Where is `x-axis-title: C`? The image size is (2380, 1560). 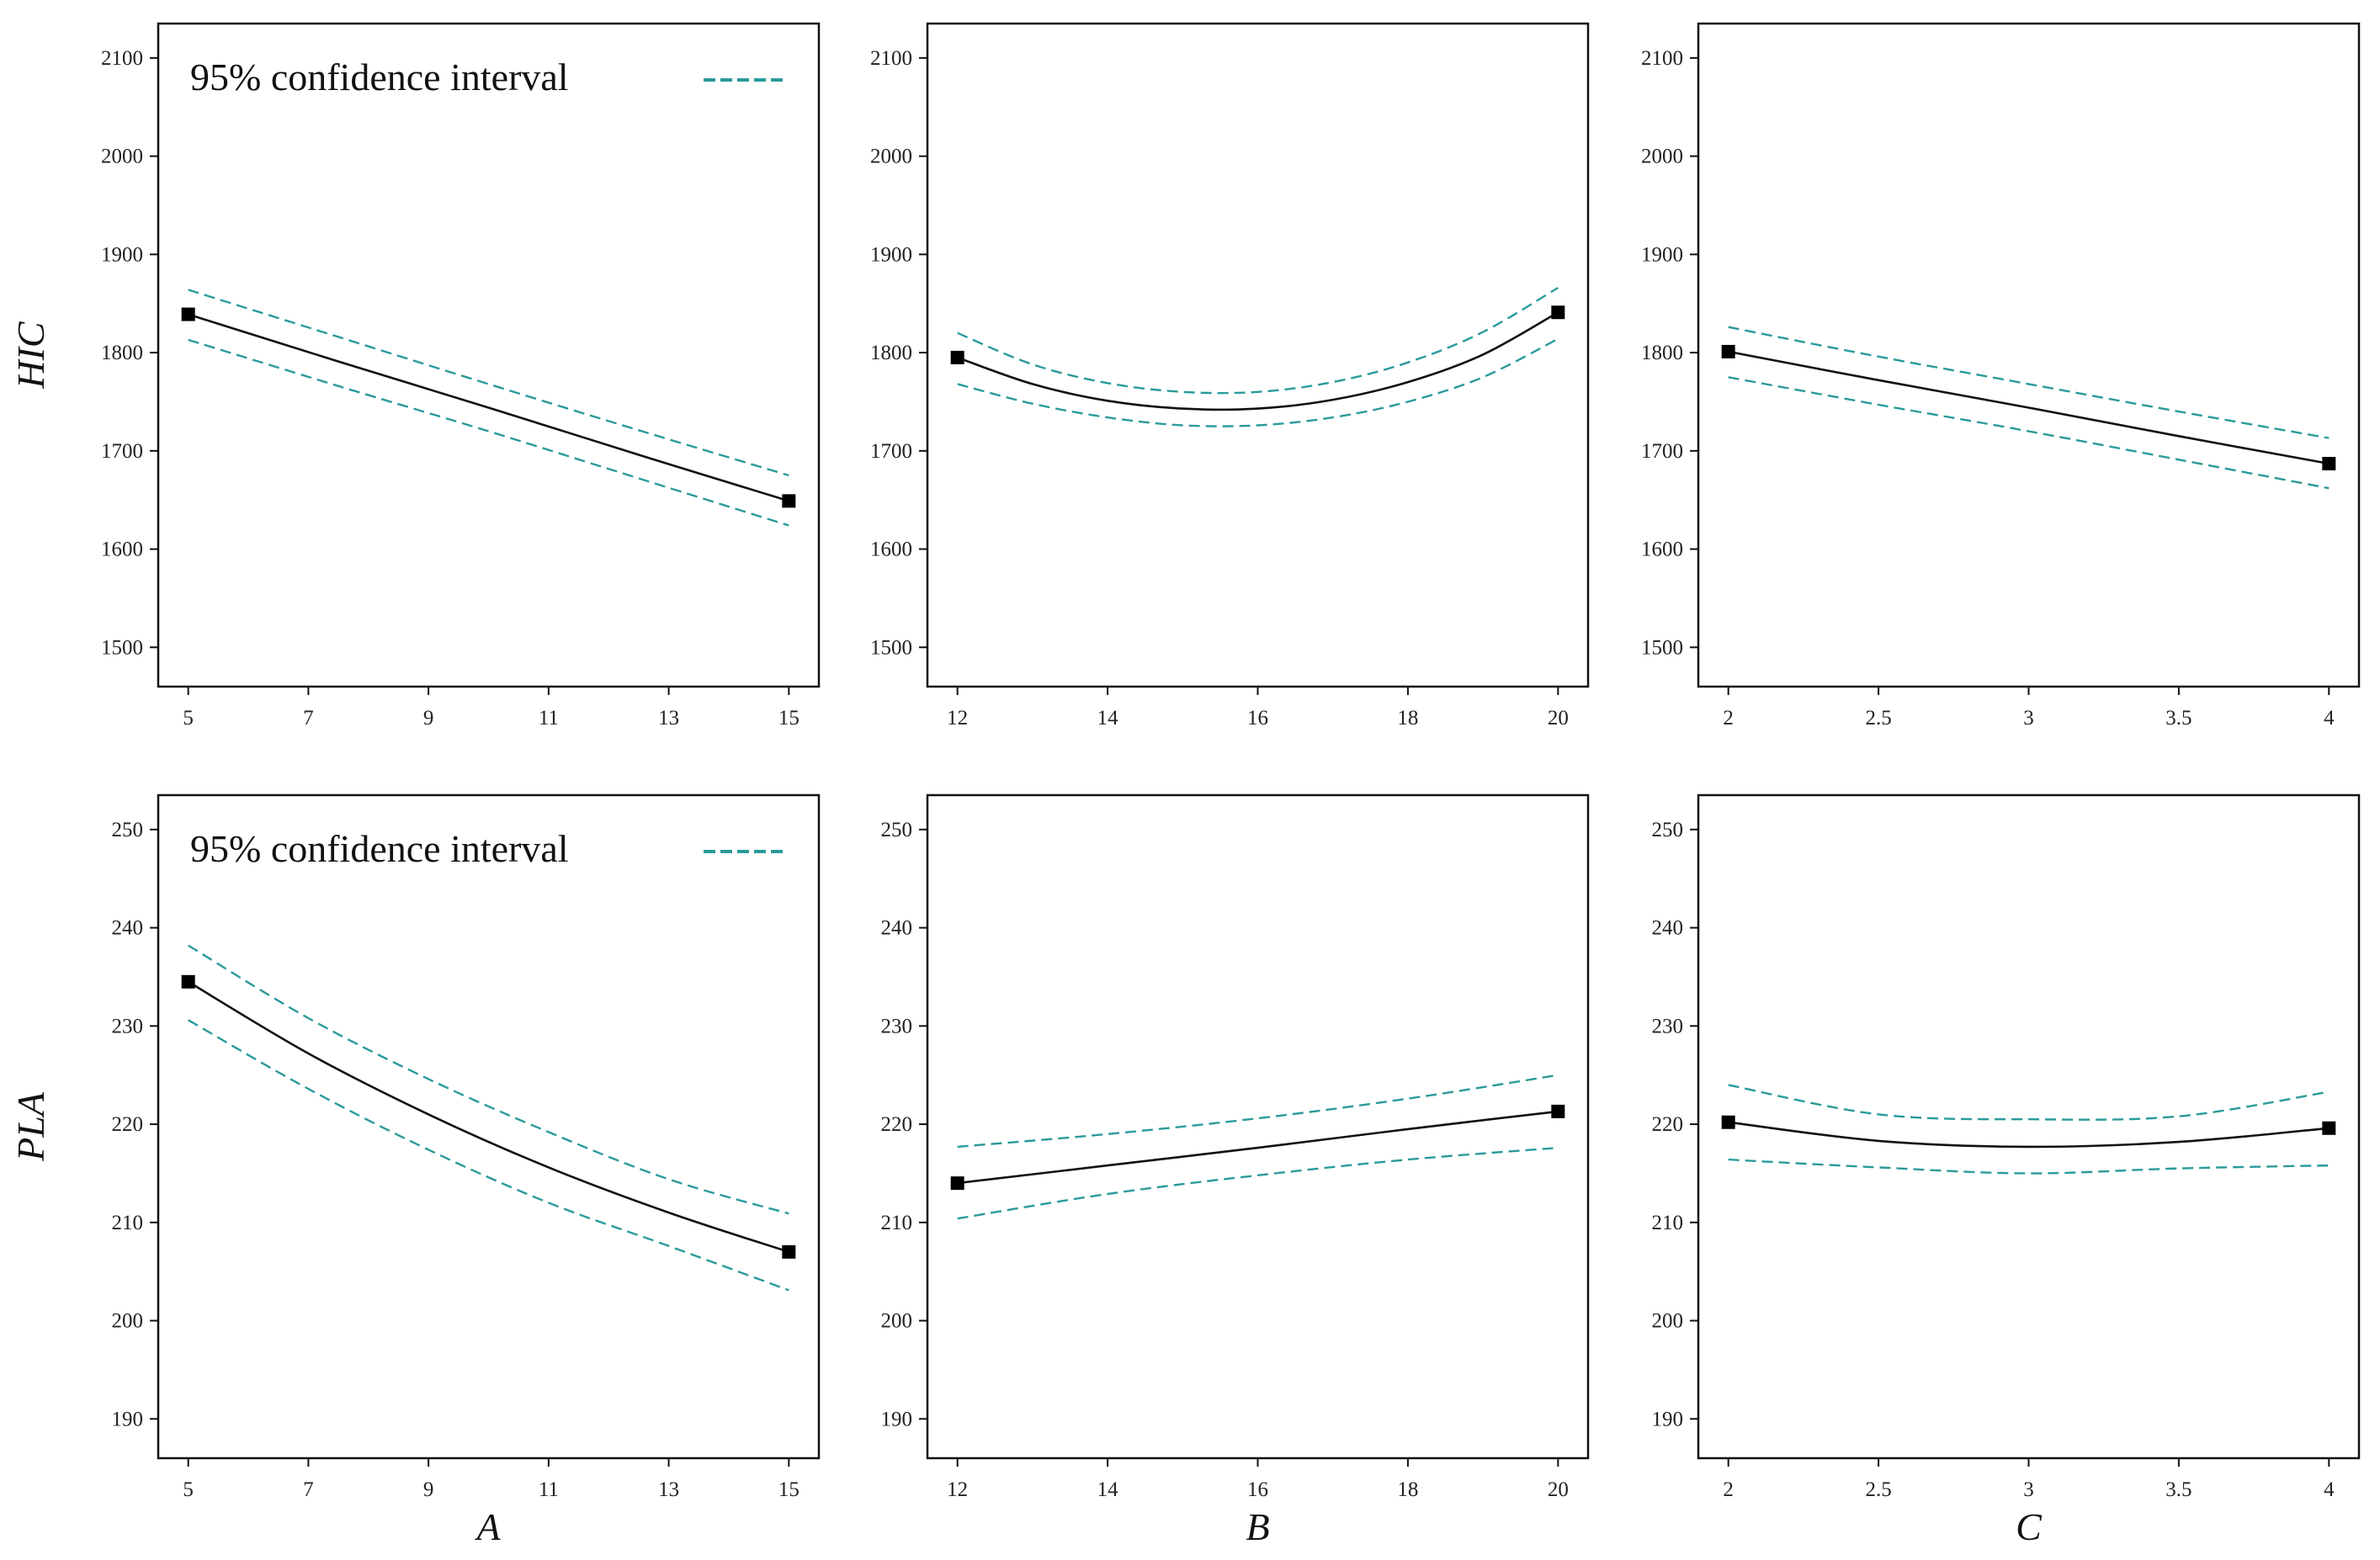 x-axis-title: C is located at coordinates (2029, 1526).